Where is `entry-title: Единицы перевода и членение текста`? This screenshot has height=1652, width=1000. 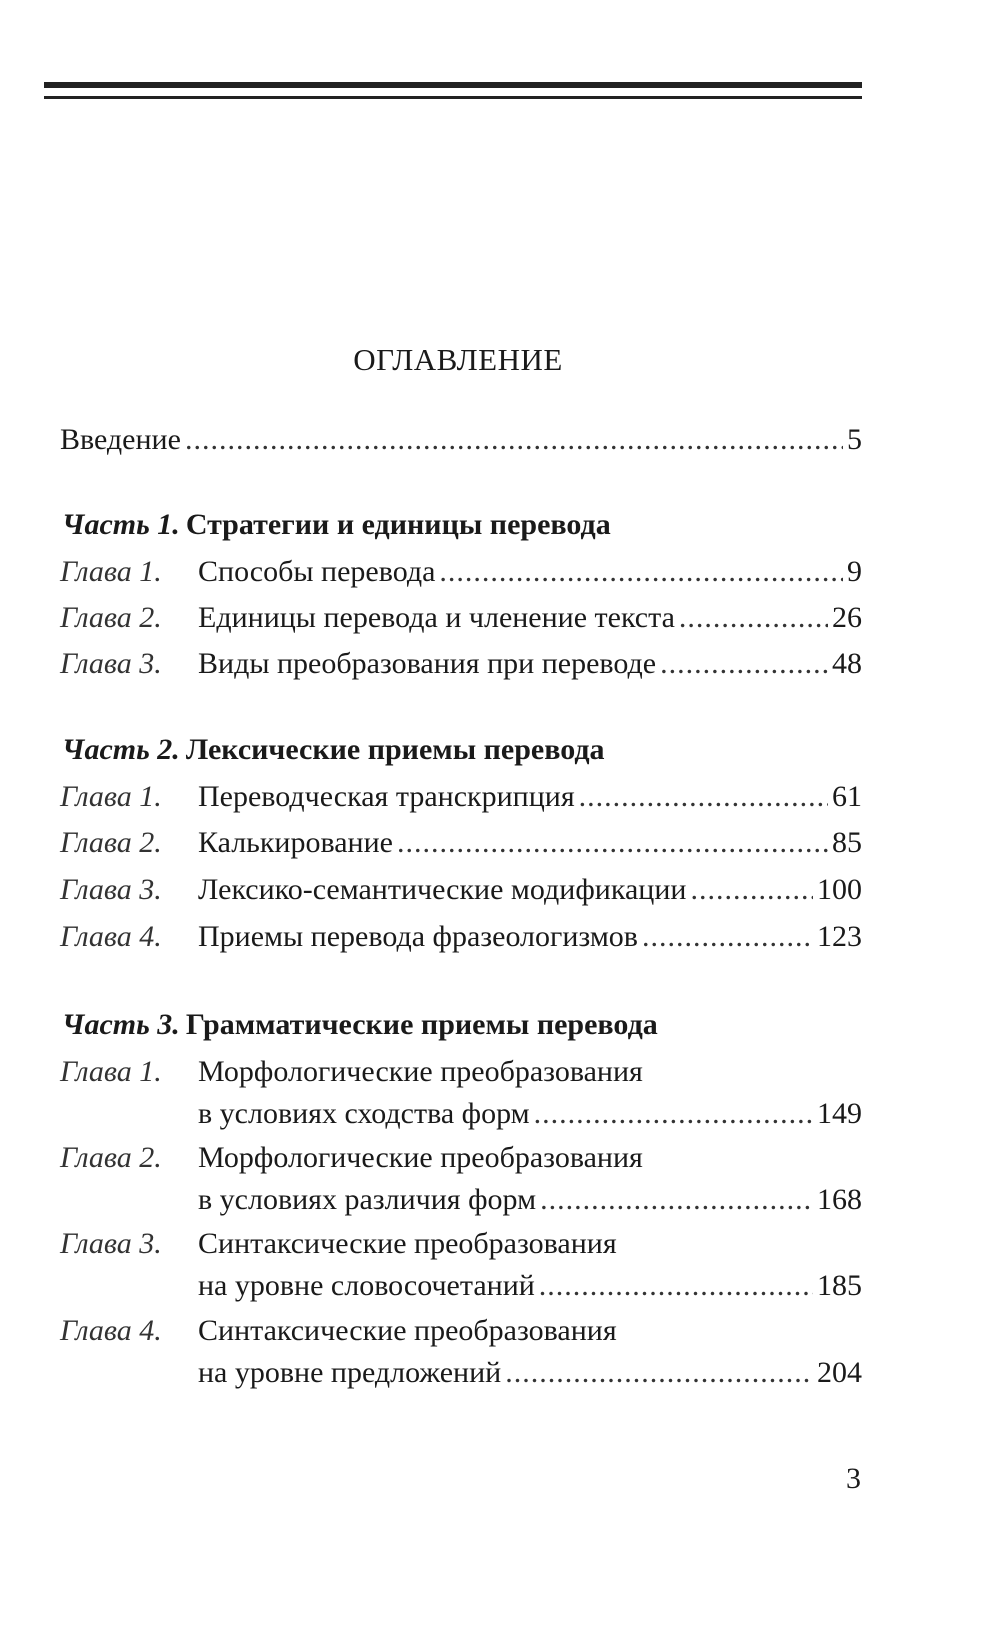
entry-title: Единицы перевода и членение текста is located at coordinates (436, 617).